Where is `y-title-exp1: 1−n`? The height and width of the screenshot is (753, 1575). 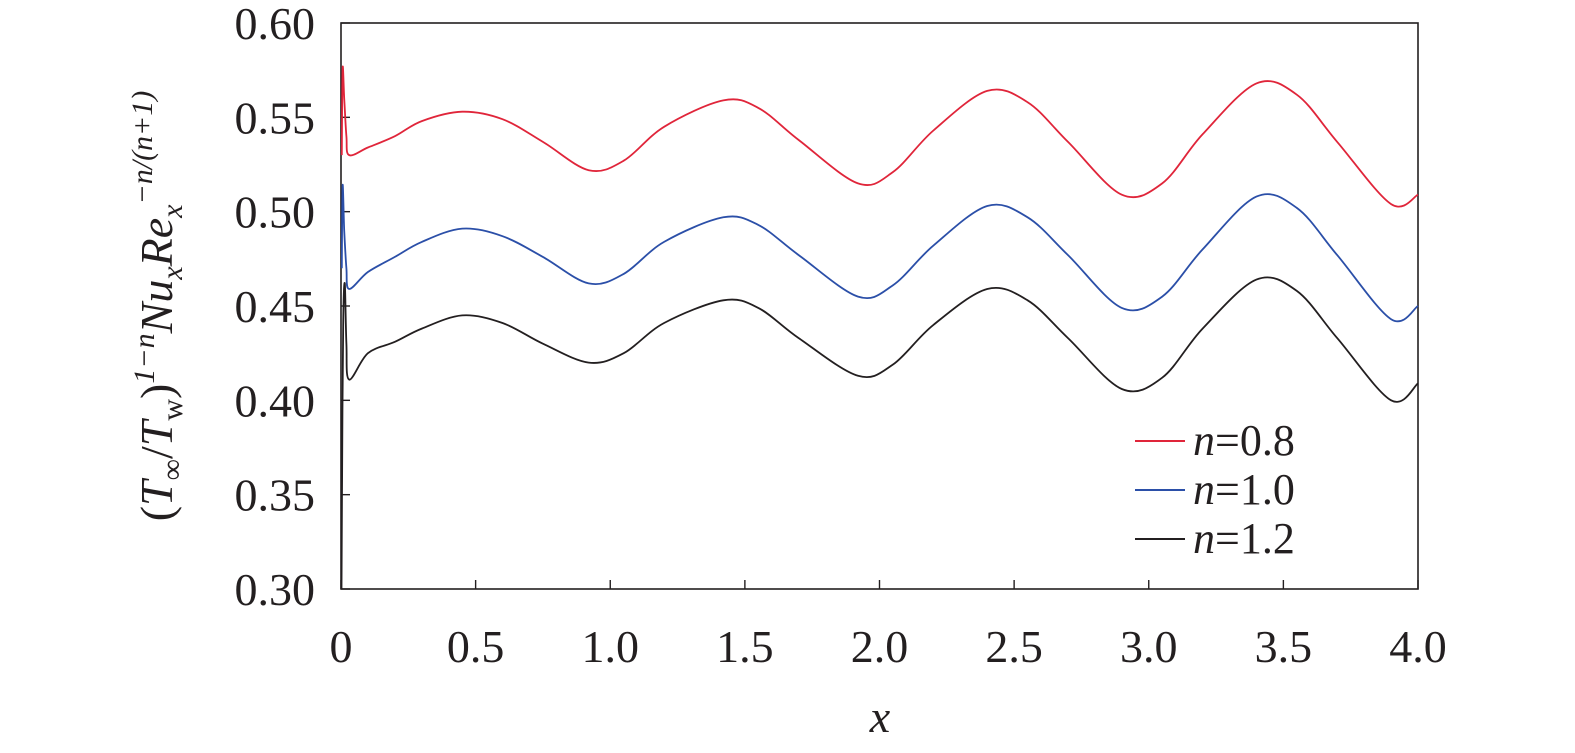
y-title-exp1: 1−n is located at coordinates (144, 358).